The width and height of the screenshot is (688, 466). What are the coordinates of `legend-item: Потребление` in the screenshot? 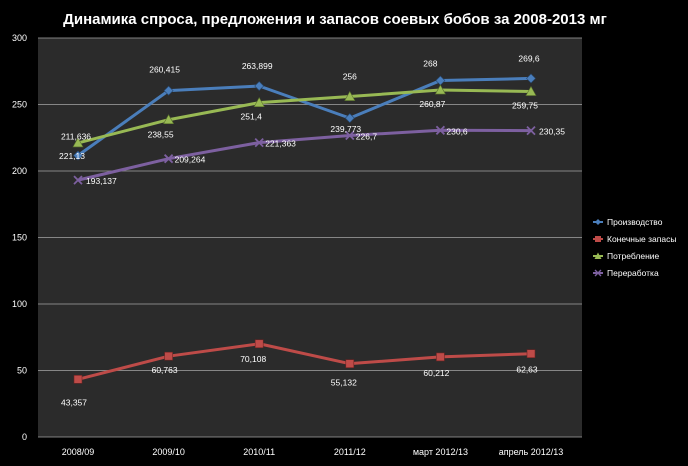 It's located at (626, 256).